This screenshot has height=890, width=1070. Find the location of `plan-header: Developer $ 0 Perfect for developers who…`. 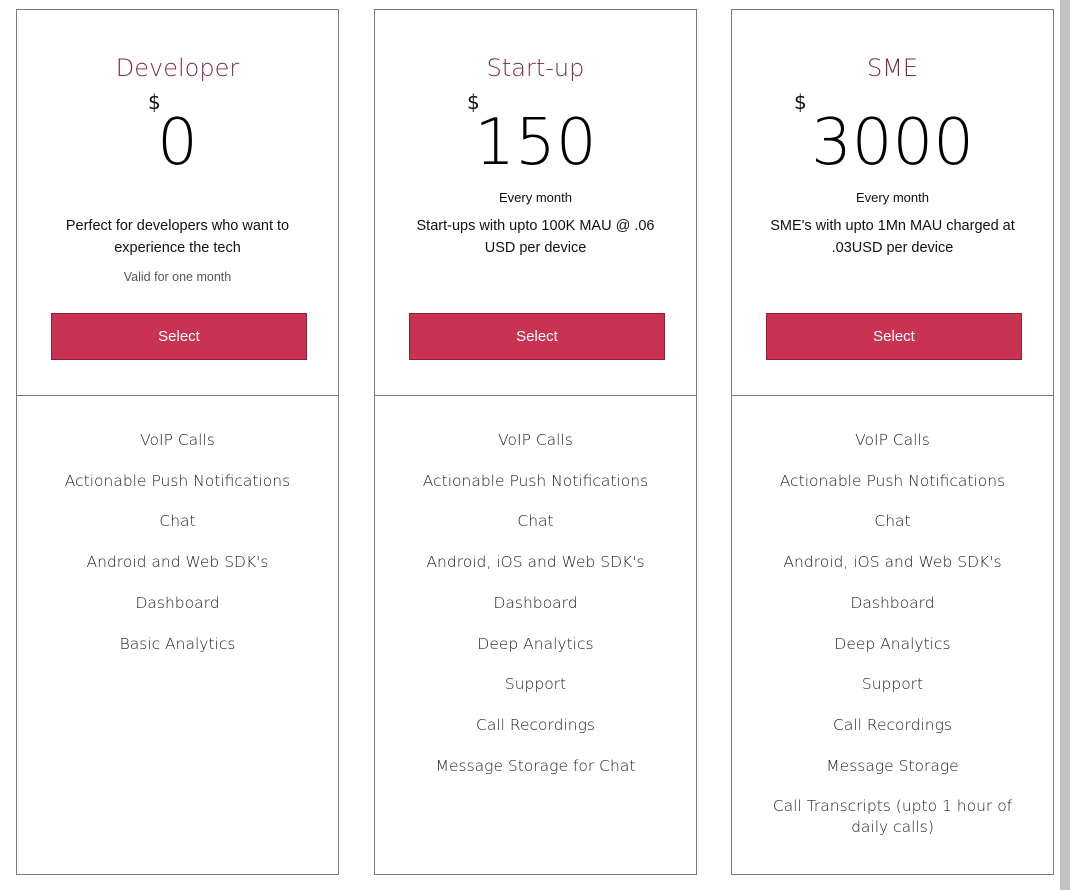

plan-header: Developer $ 0 Perfect for developers who… is located at coordinates (177, 203).